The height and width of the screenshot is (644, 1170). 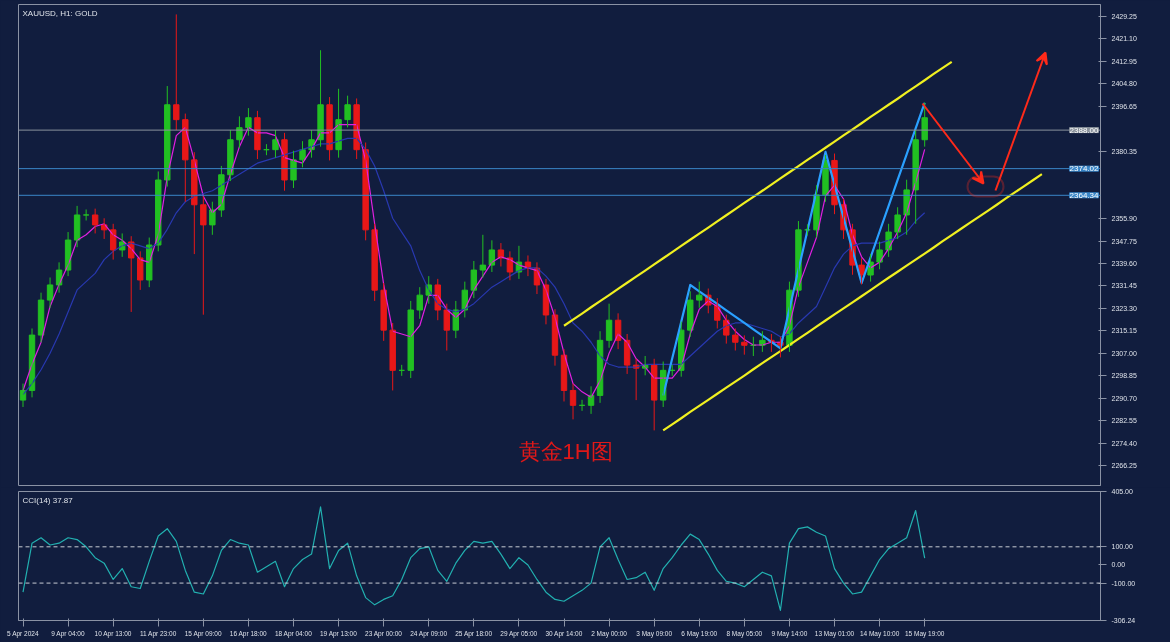 I want to click on annotation: 黄金1H图, so click(x=565, y=451).